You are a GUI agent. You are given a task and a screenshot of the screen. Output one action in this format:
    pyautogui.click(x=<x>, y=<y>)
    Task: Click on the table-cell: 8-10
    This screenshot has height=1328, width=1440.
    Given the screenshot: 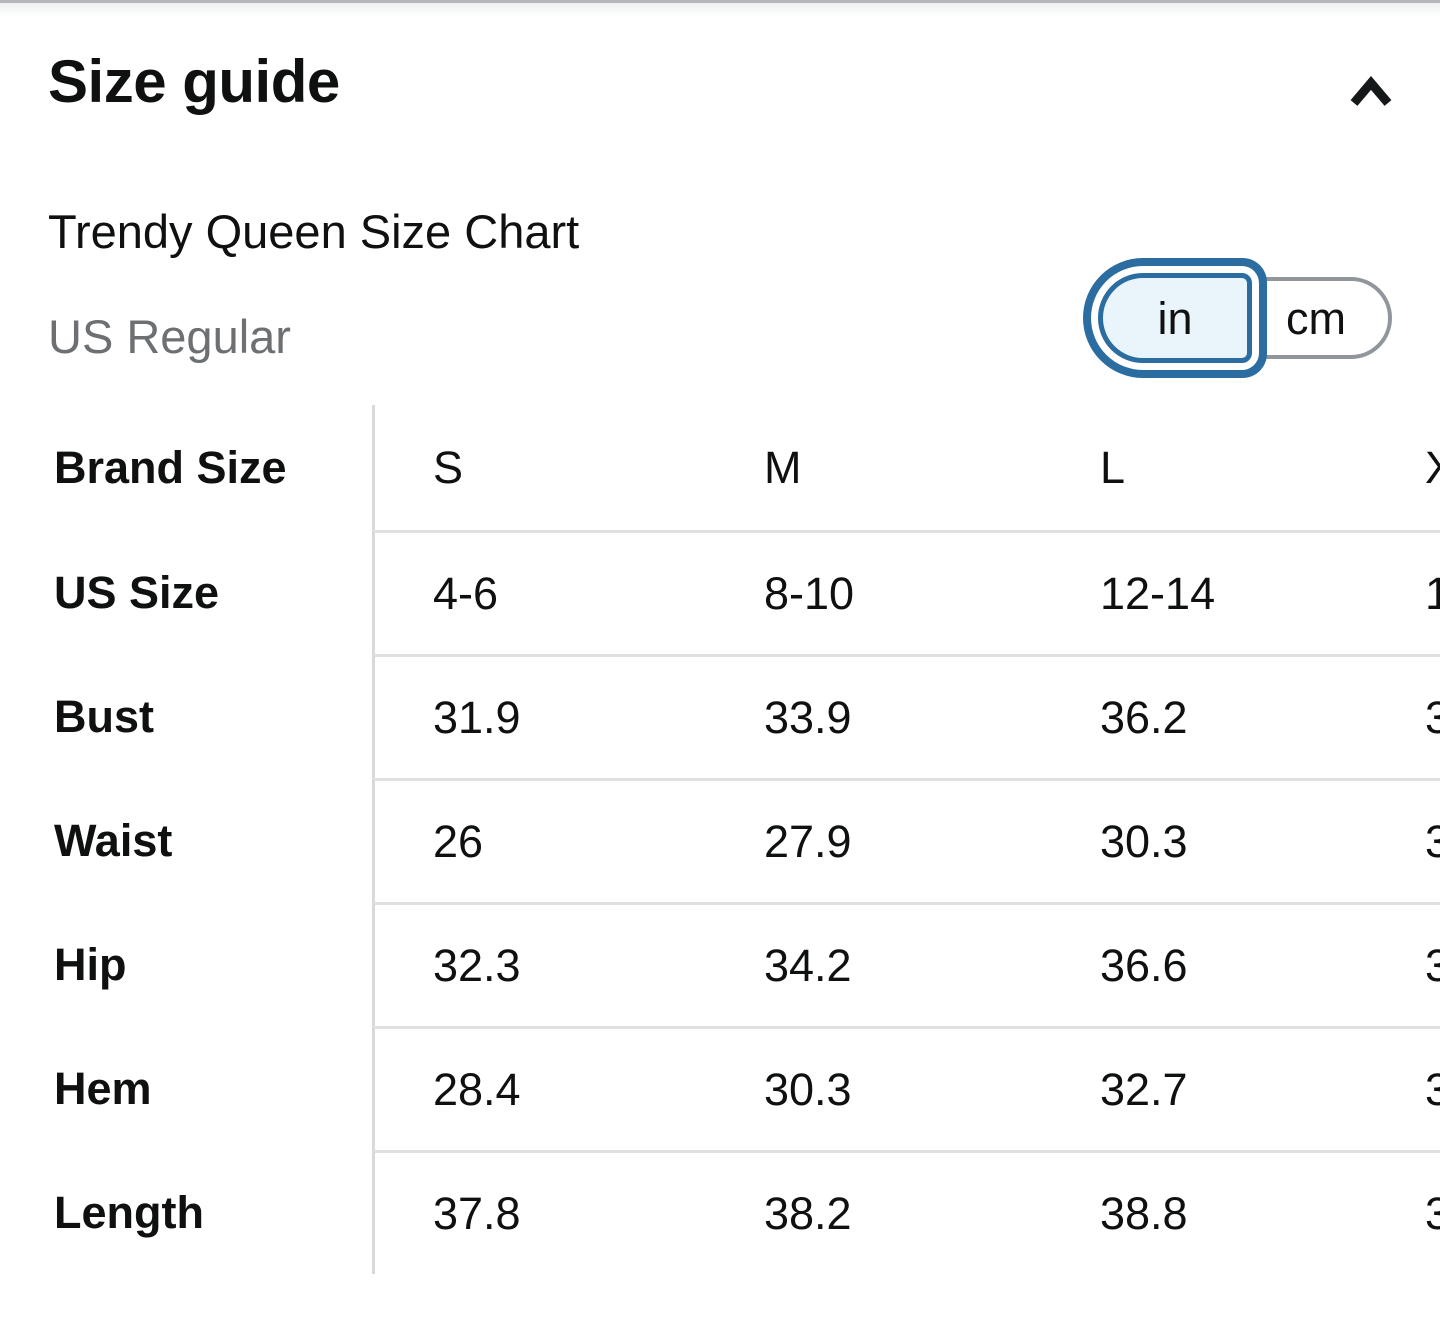 What is the action you would take?
    pyautogui.click(x=874, y=592)
    